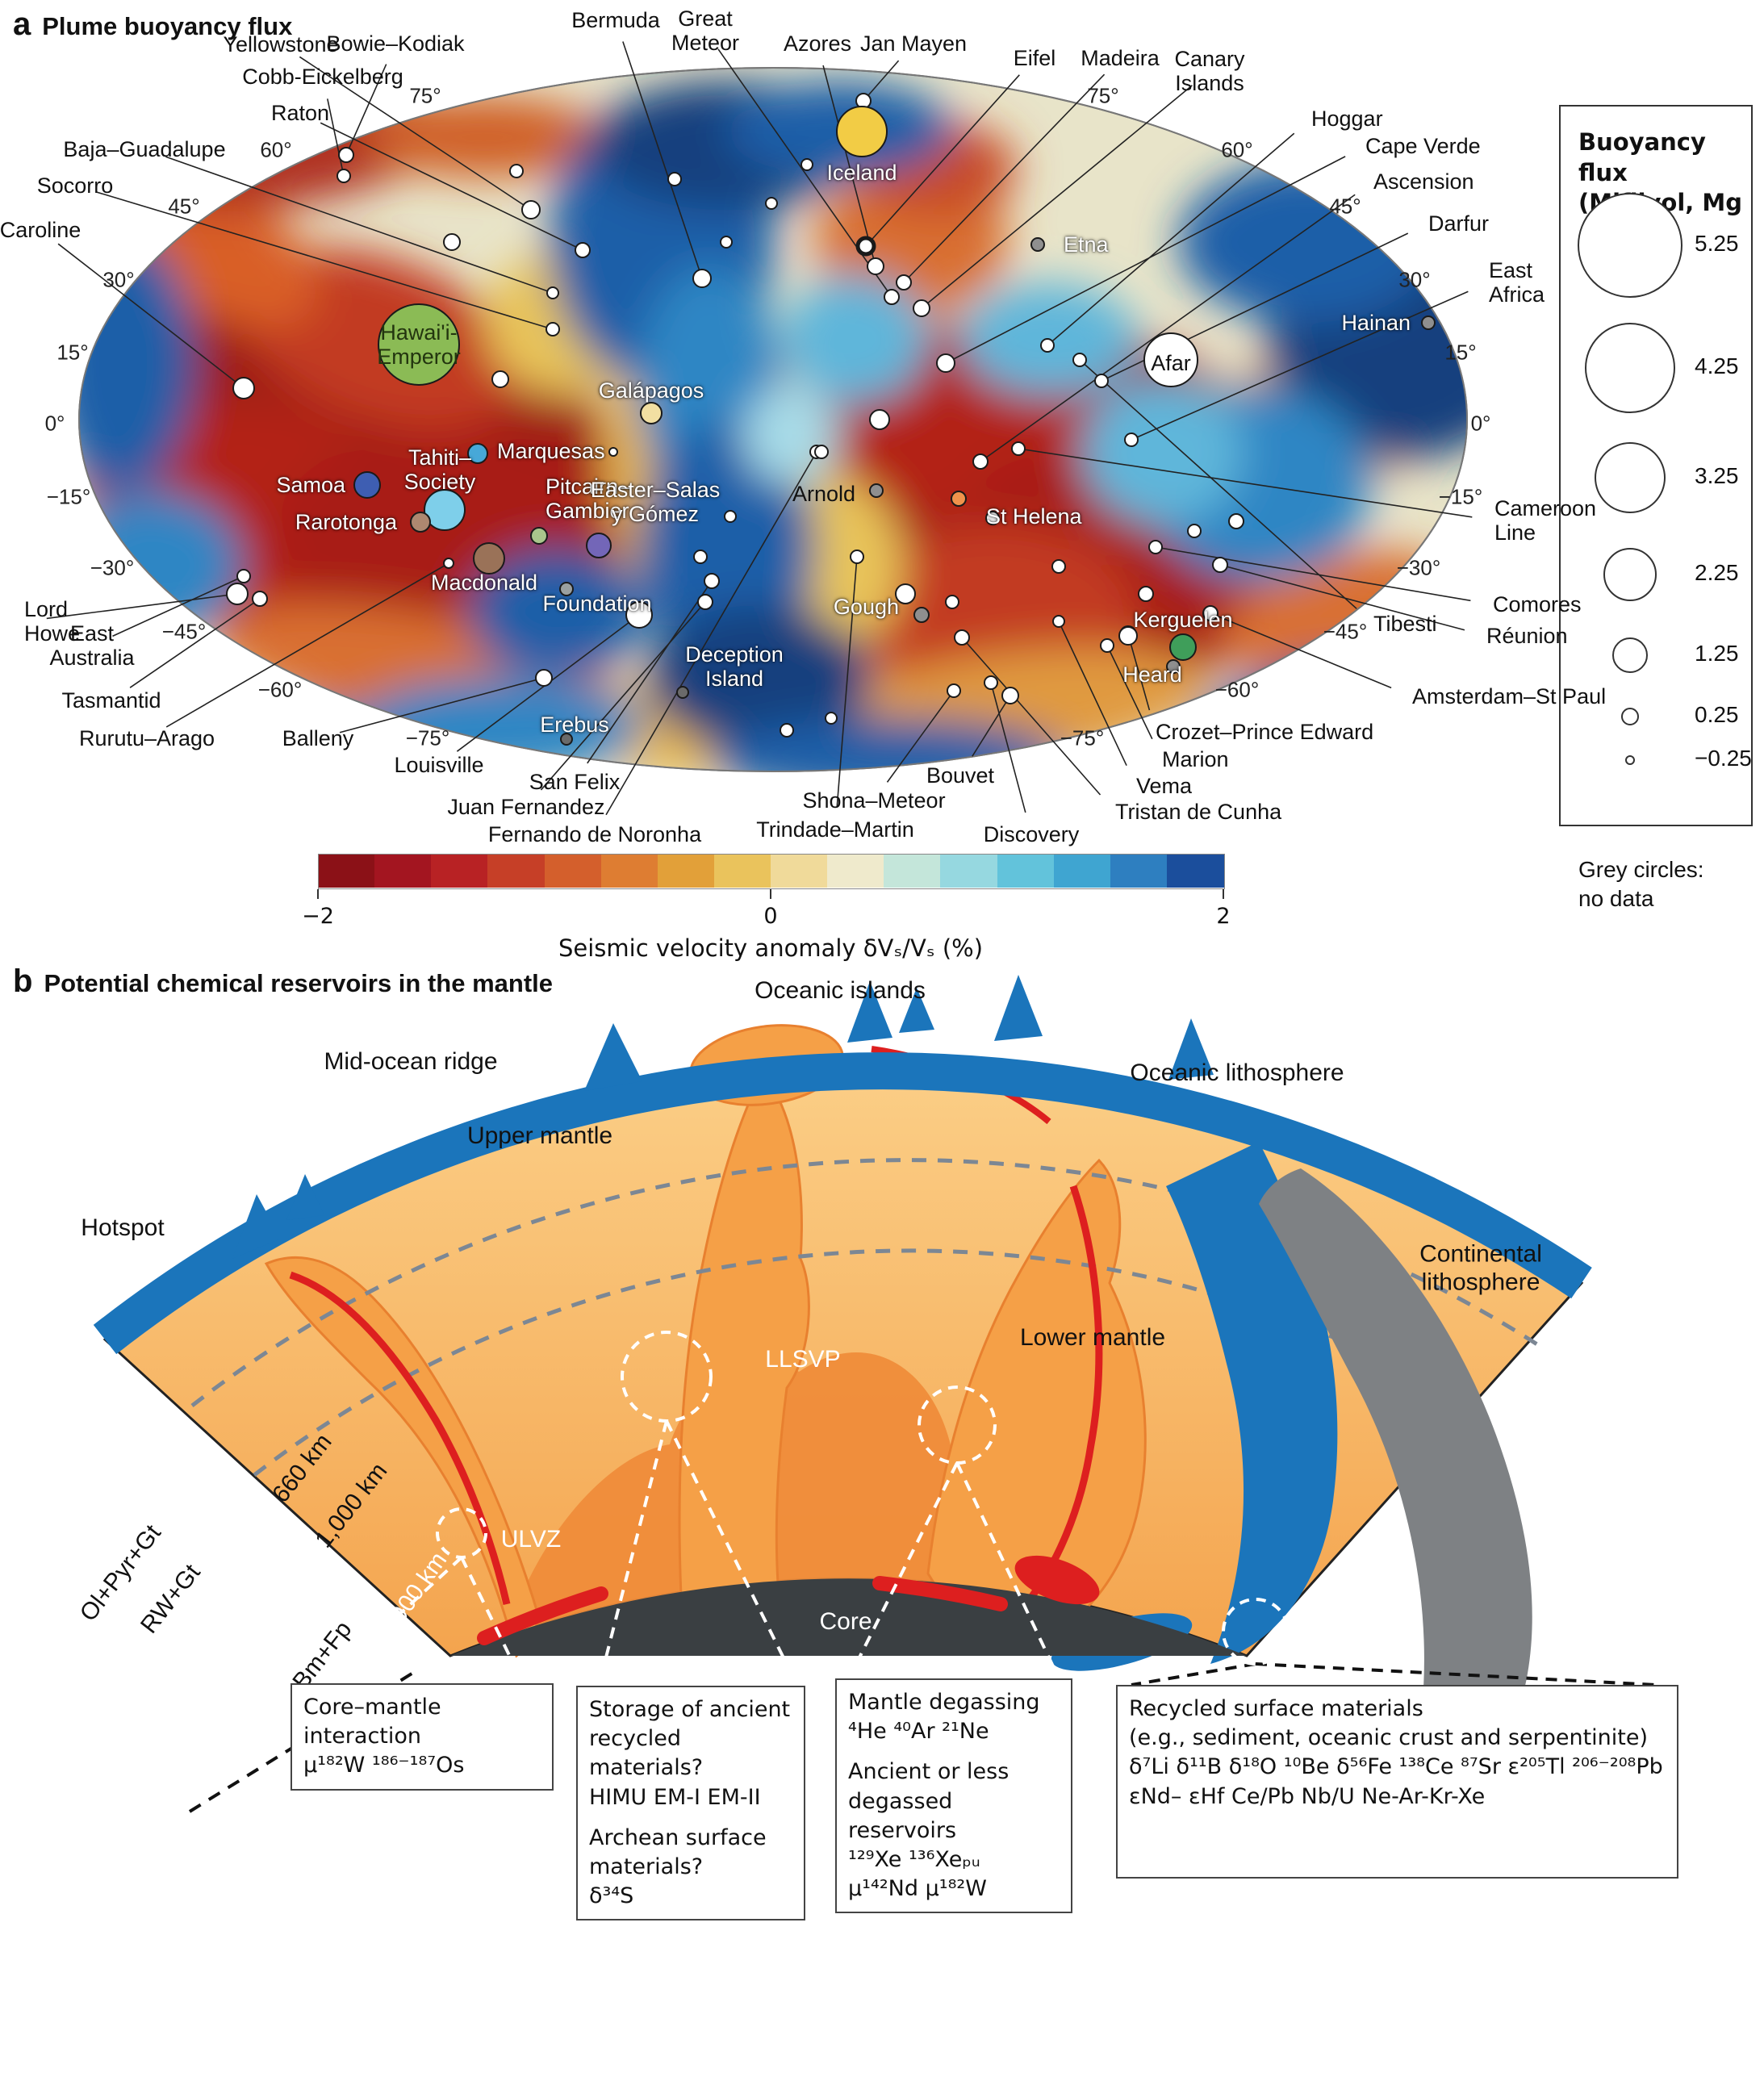  Describe the element at coordinates (421, 522) in the screenshot. I see `hotspot-marker-rarotonga` at that location.